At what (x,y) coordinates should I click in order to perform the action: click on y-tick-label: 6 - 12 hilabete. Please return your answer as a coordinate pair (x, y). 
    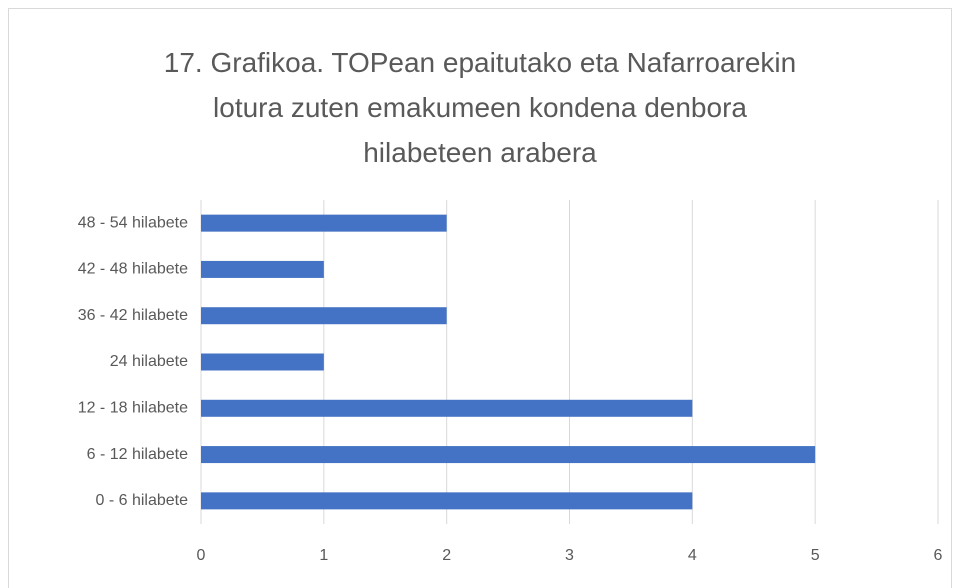
    Looking at the image, I should click on (138, 454).